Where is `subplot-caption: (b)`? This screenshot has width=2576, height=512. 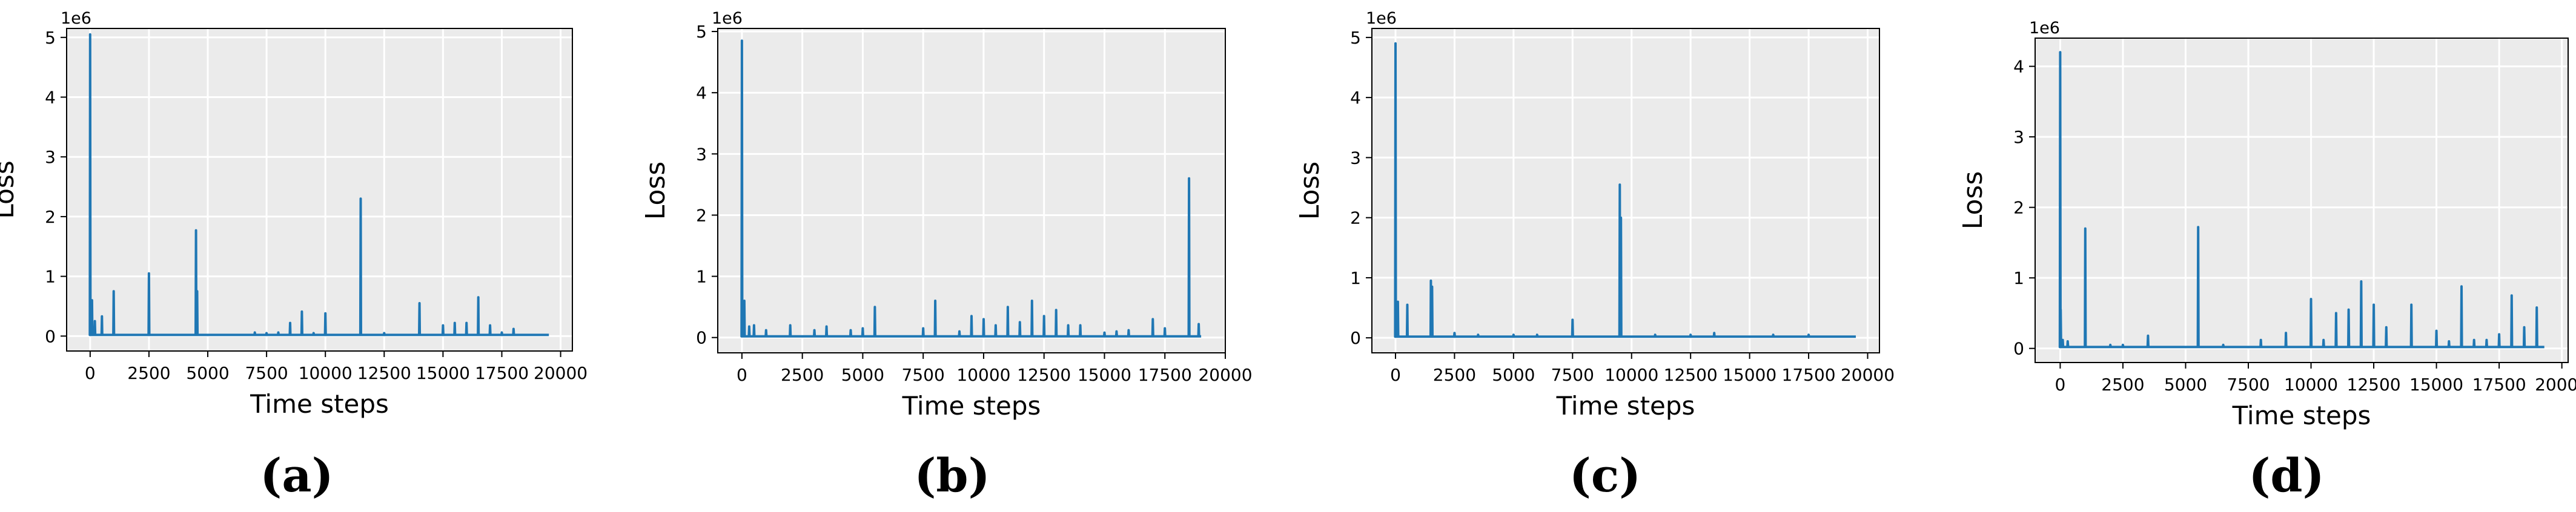
subplot-caption: (b) is located at coordinates (952, 475).